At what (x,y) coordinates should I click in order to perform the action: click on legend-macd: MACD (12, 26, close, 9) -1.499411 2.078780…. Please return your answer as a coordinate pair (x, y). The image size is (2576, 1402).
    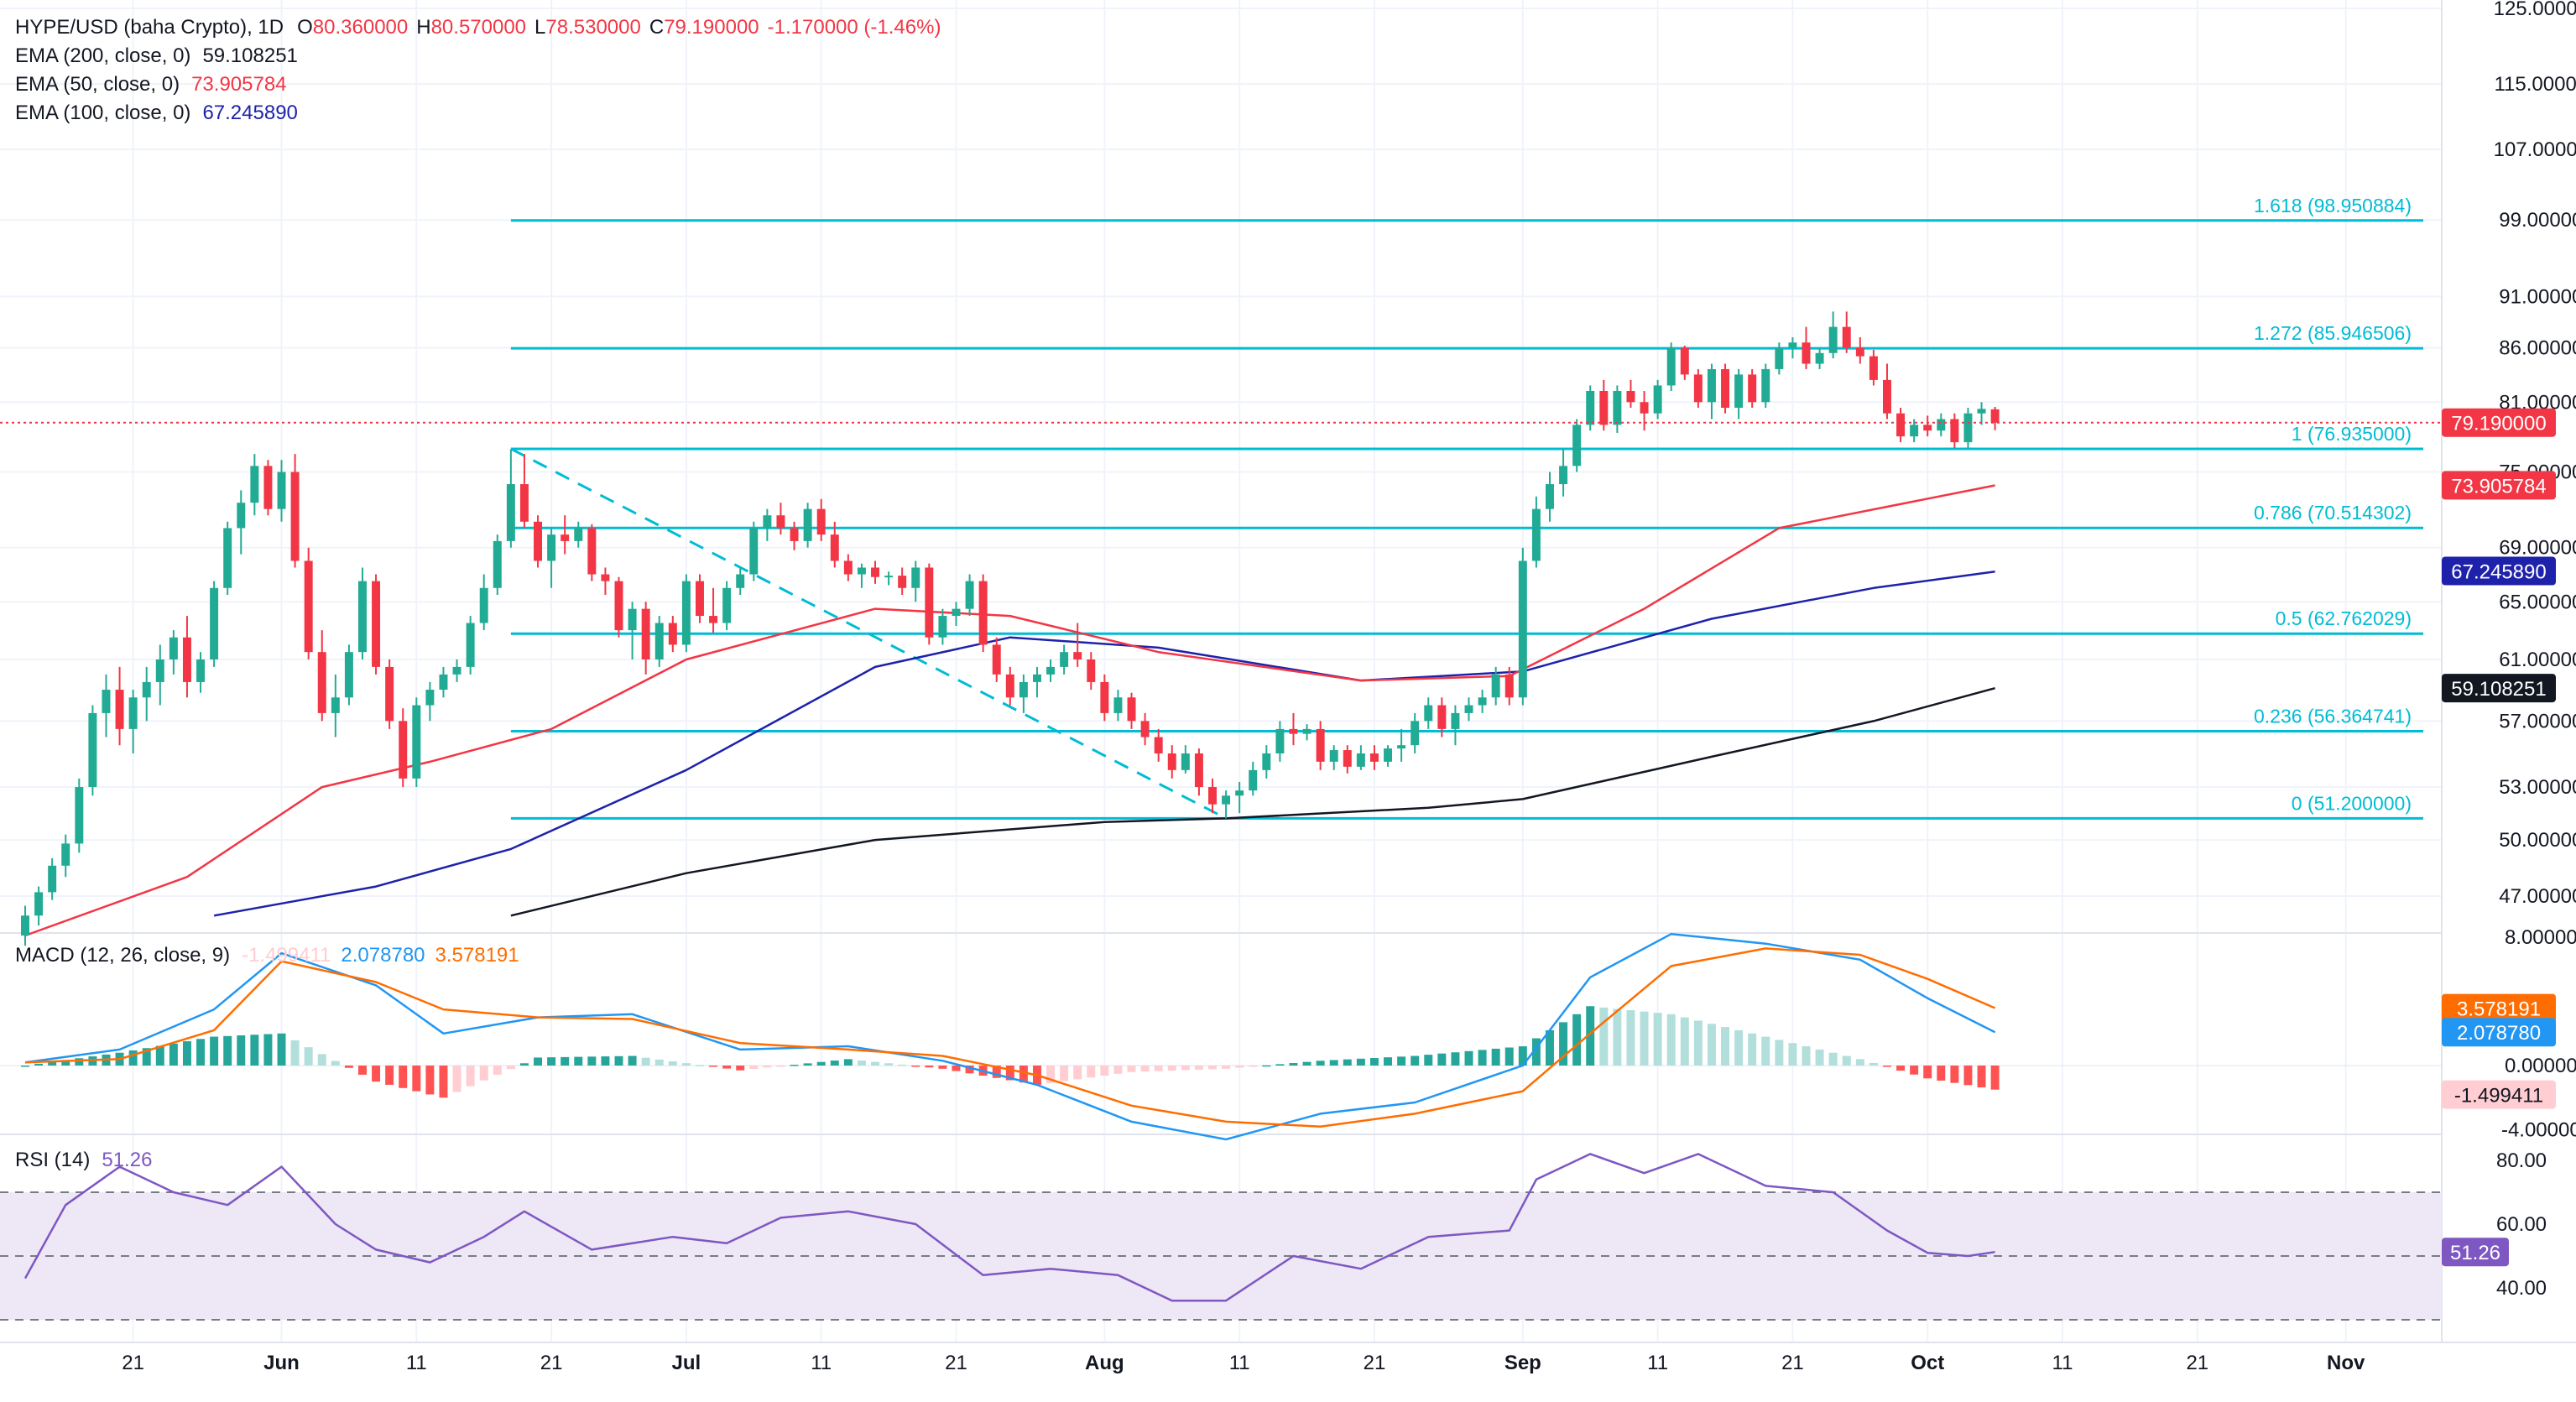
    Looking at the image, I should click on (267, 956).